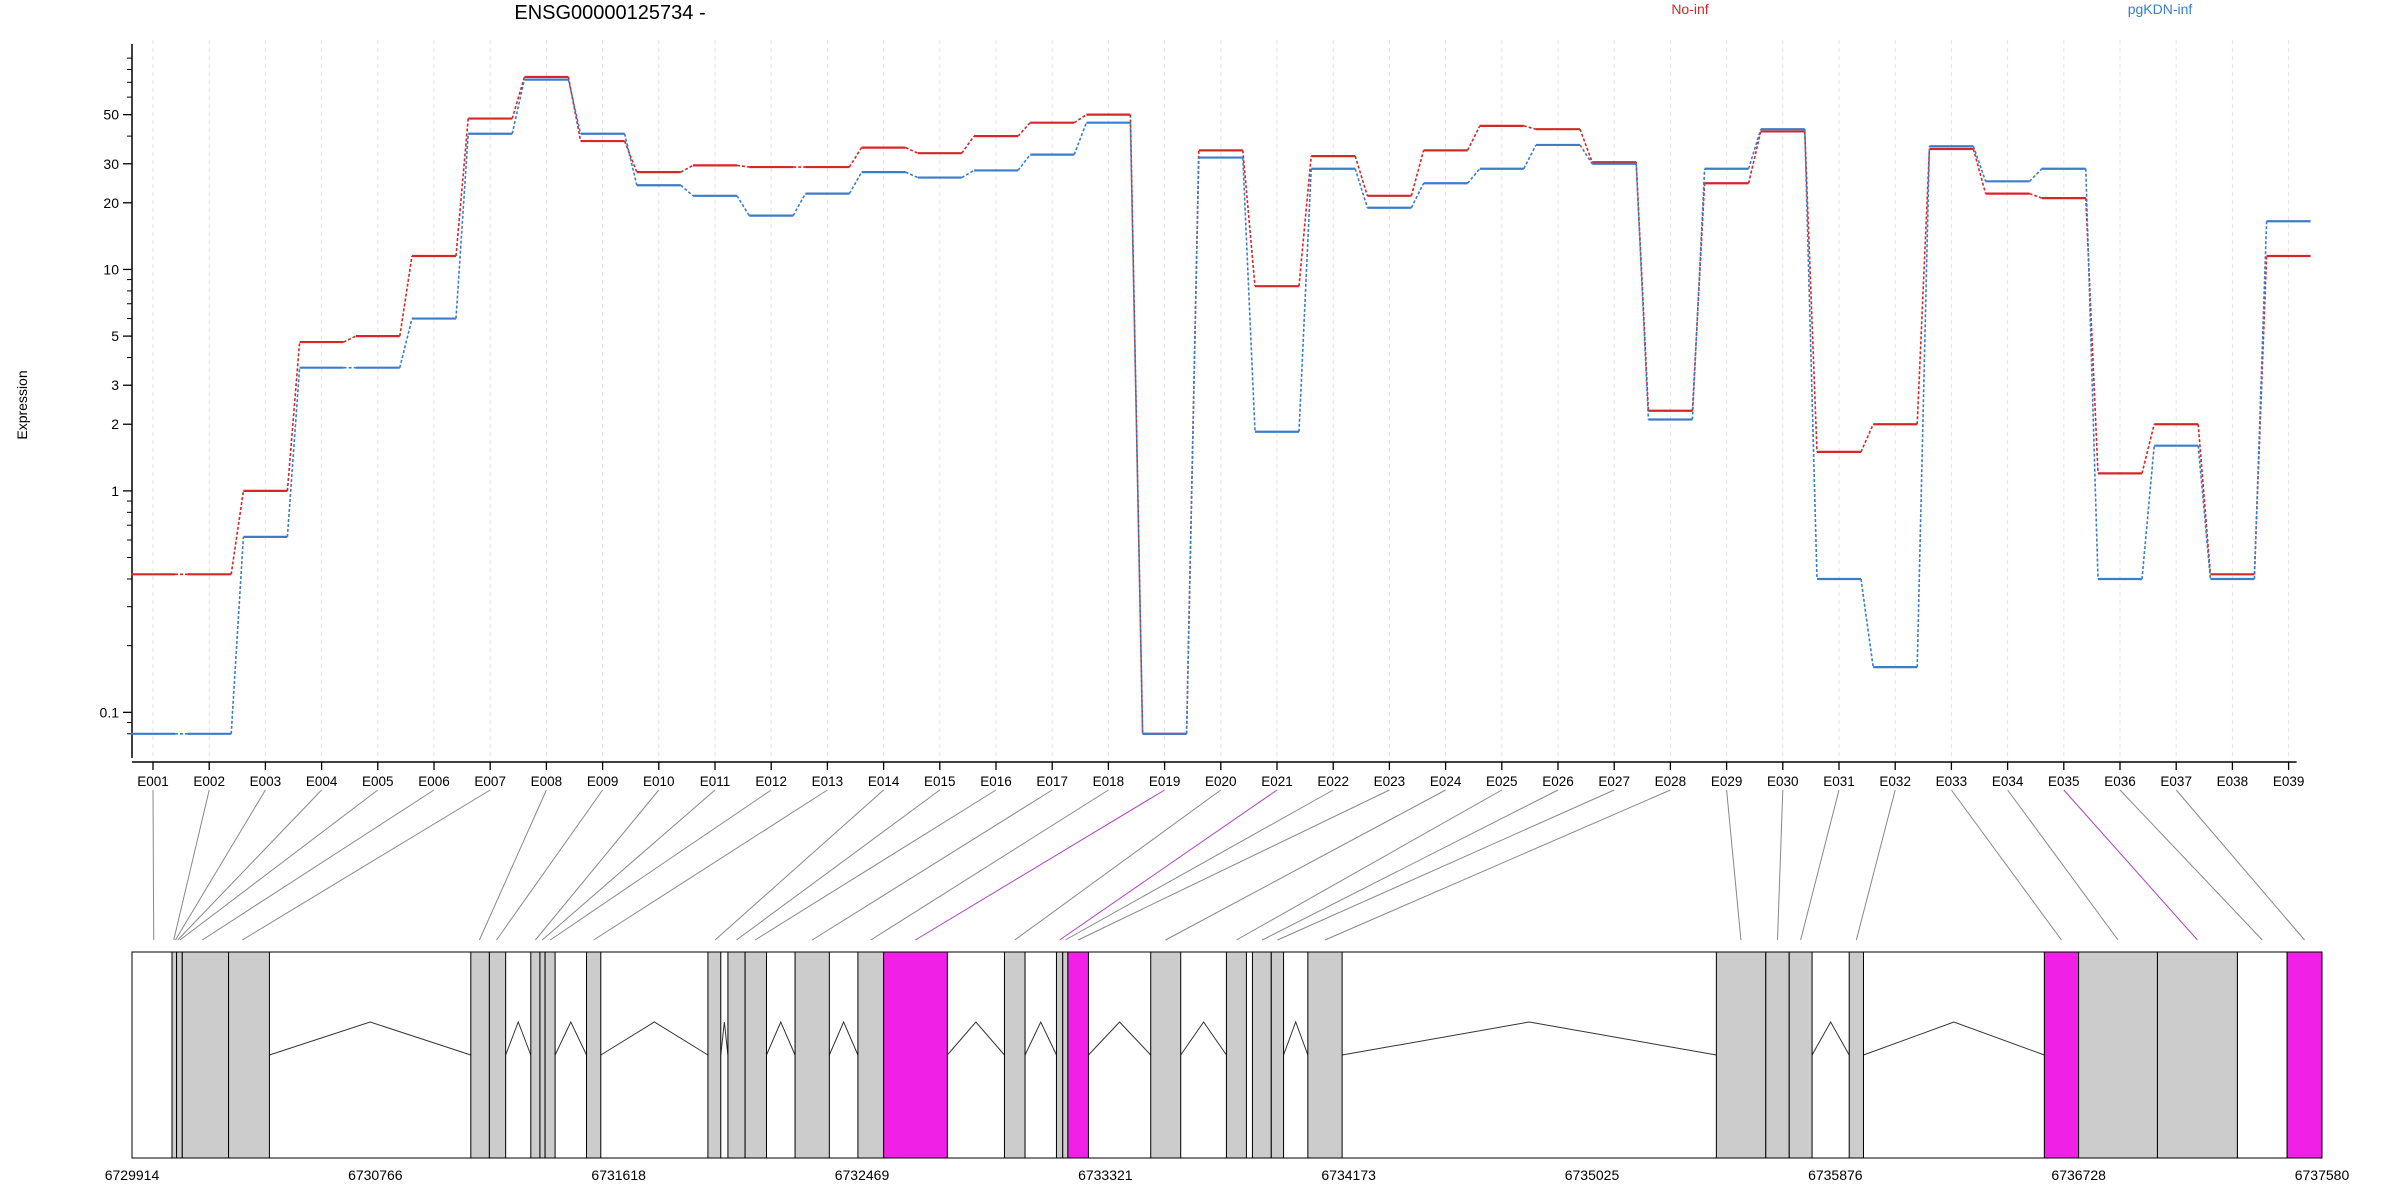  What do you see at coordinates (322, 781) in the screenshot?
I see `x-tick-label: E004` at bounding box center [322, 781].